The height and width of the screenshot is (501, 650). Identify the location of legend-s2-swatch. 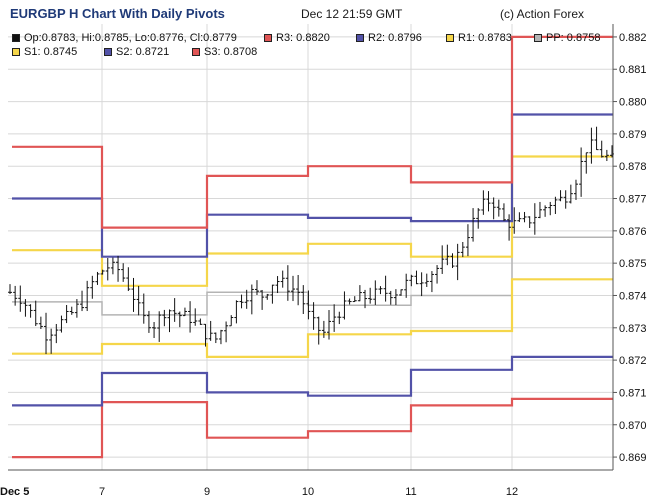
(108, 52).